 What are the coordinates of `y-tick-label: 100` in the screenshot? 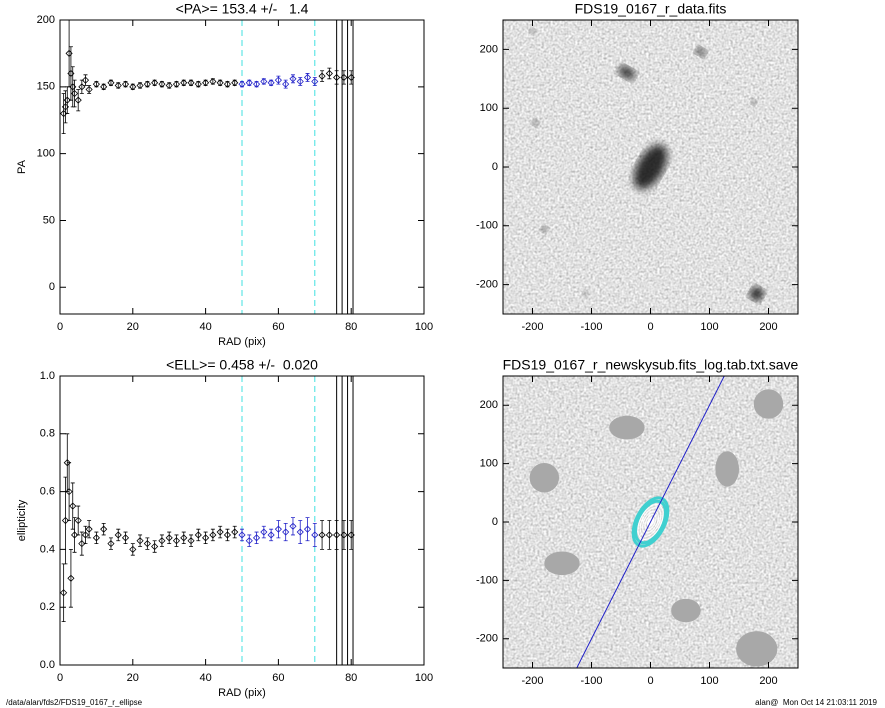 It's located at (489, 464).